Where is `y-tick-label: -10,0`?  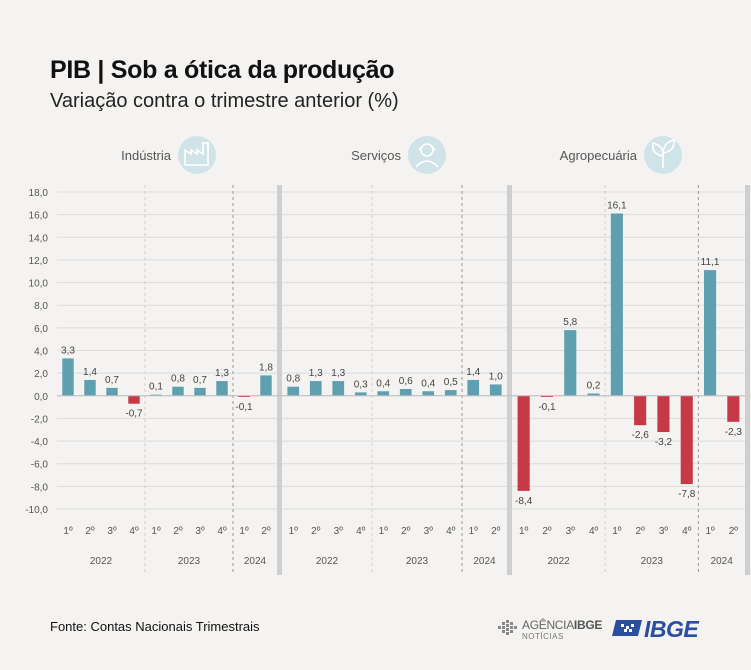 y-tick-label: -10,0 is located at coordinates (36, 510).